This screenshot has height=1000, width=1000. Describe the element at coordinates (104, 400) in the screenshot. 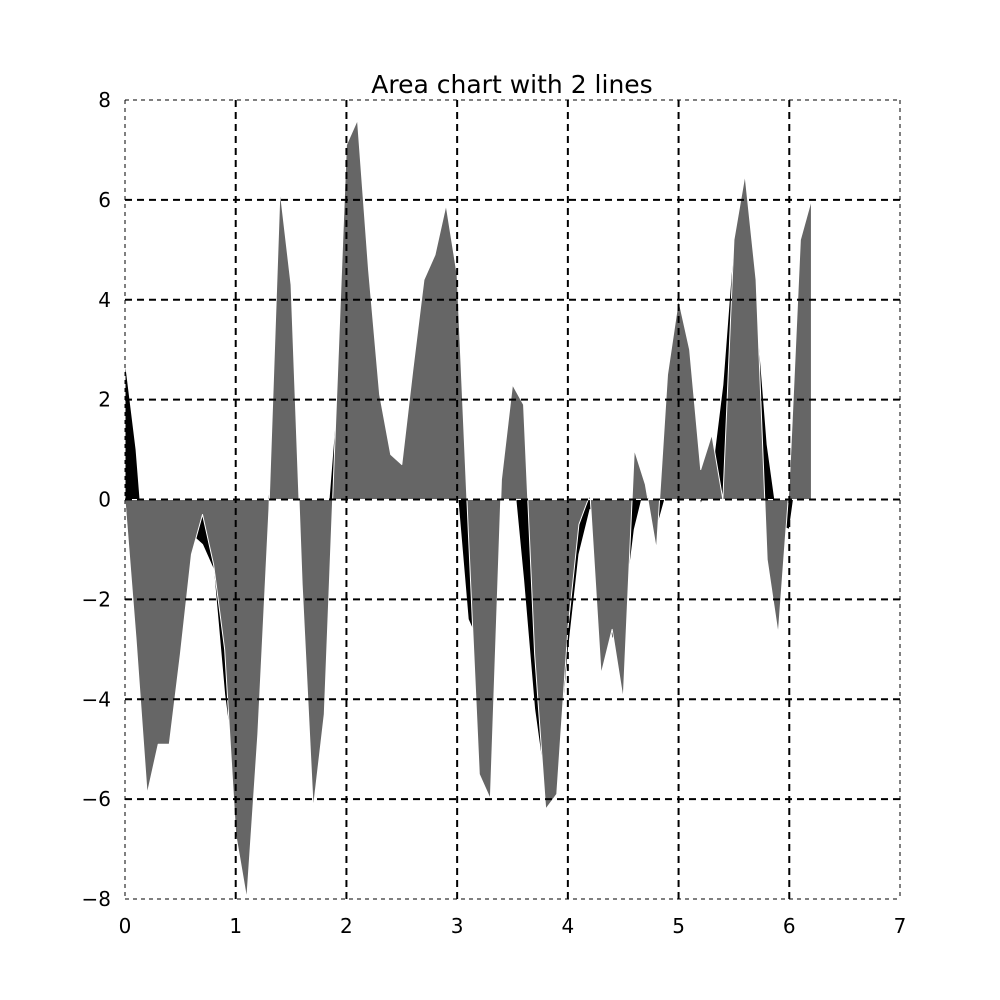

I see `y-tick-label: 2` at that location.